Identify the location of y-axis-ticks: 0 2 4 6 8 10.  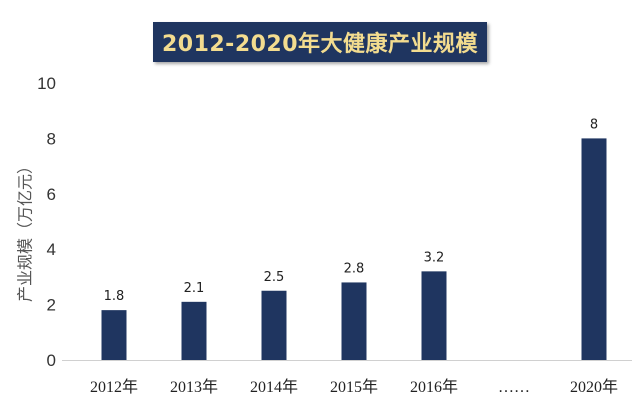
(46, 222).